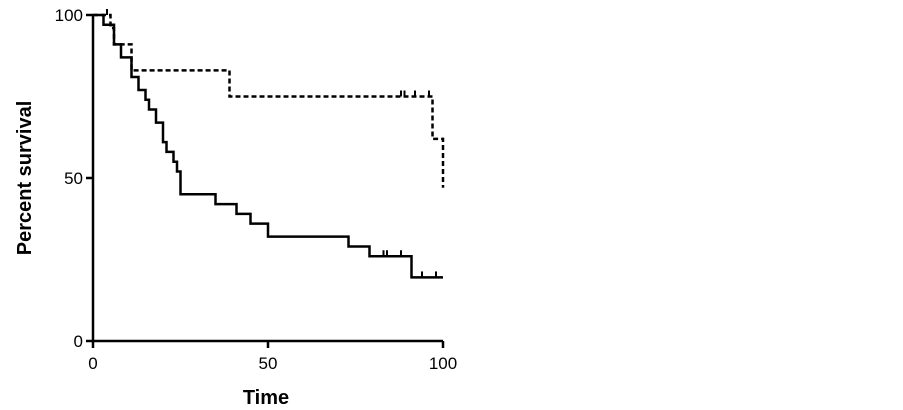 The height and width of the screenshot is (410, 903). Describe the element at coordinates (78, 341) in the screenshot. I see `y-tick-label: 0` at that location.